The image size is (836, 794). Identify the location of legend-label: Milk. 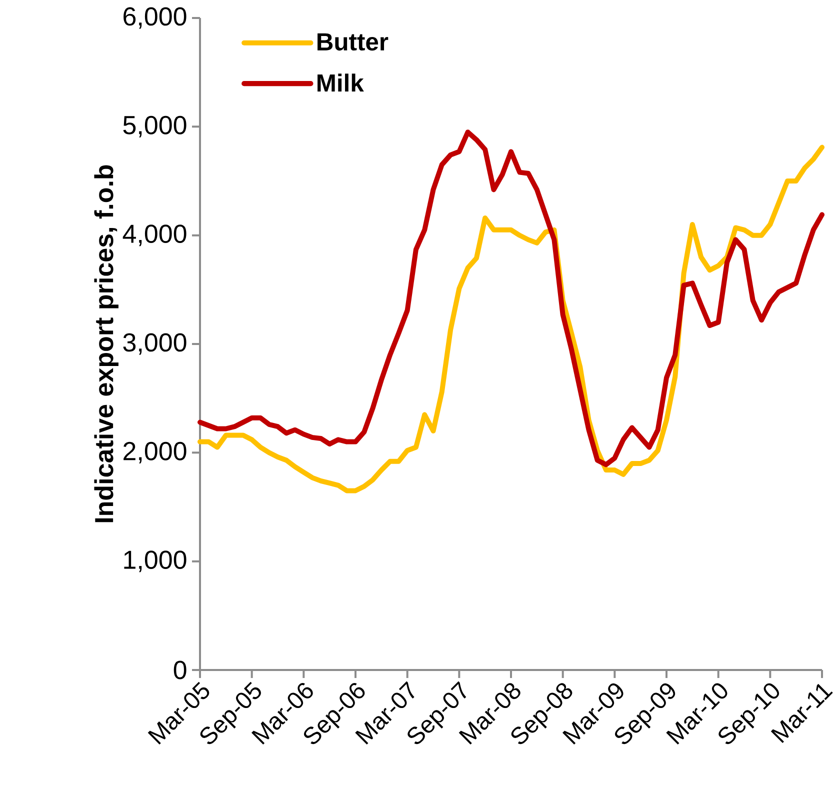
(341, 83).